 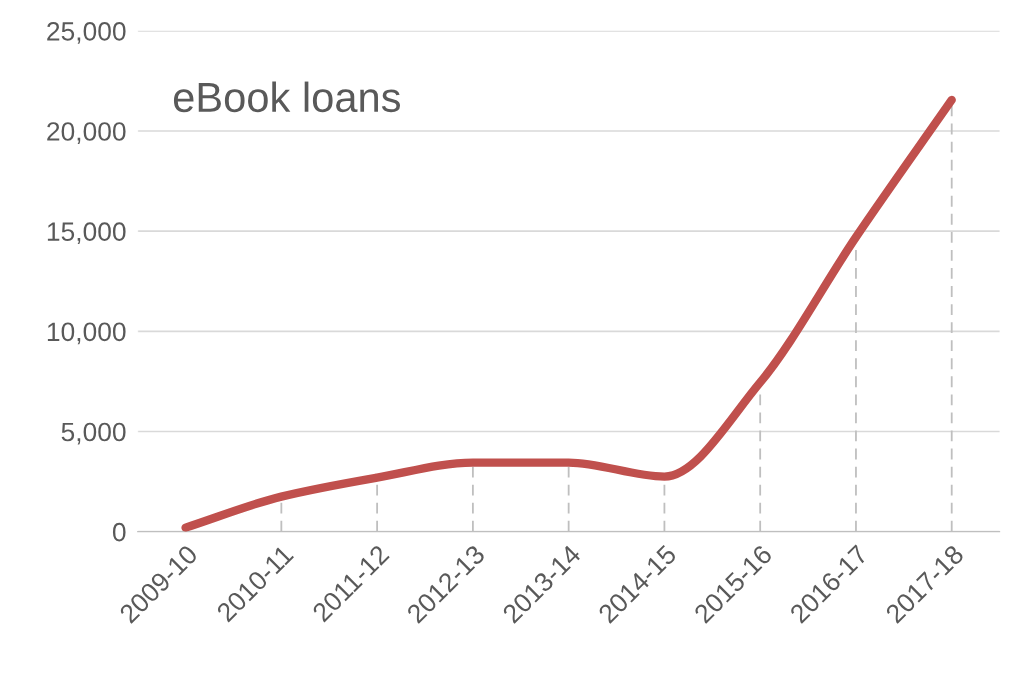 What do you see at coordinates (86, 133) in the screenshot?
I see `y-tick-label: 20,000` at bounding box center [86, 133].